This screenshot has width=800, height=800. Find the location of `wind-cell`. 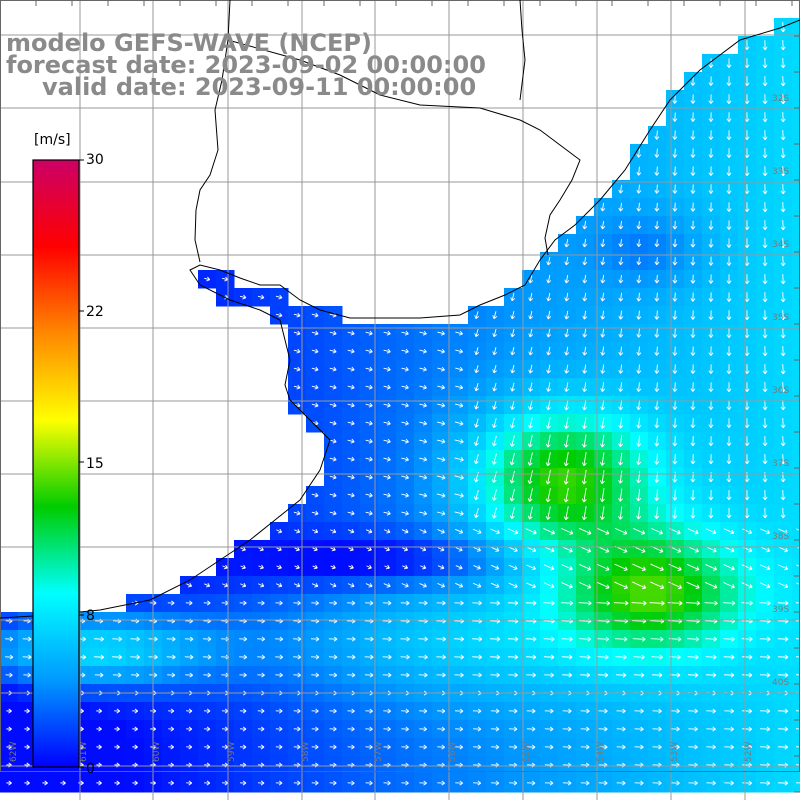

wind-cell is located at coordinates (796, 531).